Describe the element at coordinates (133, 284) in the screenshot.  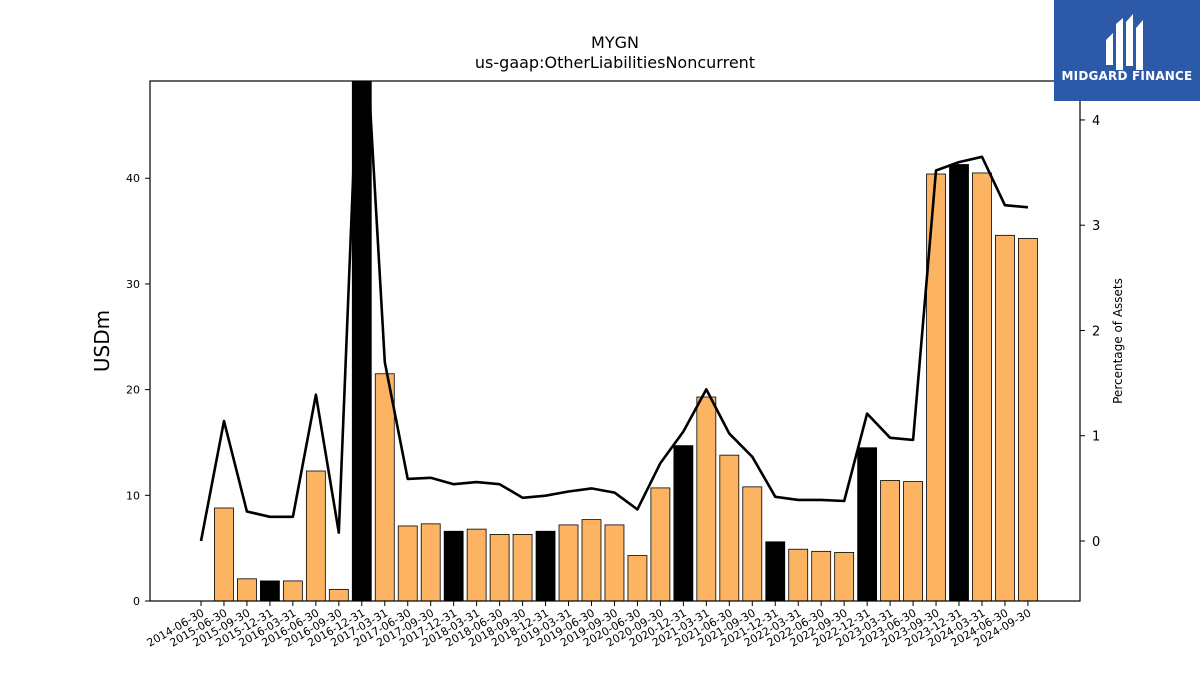
I see `y-tick-label-30: 30` at that location.